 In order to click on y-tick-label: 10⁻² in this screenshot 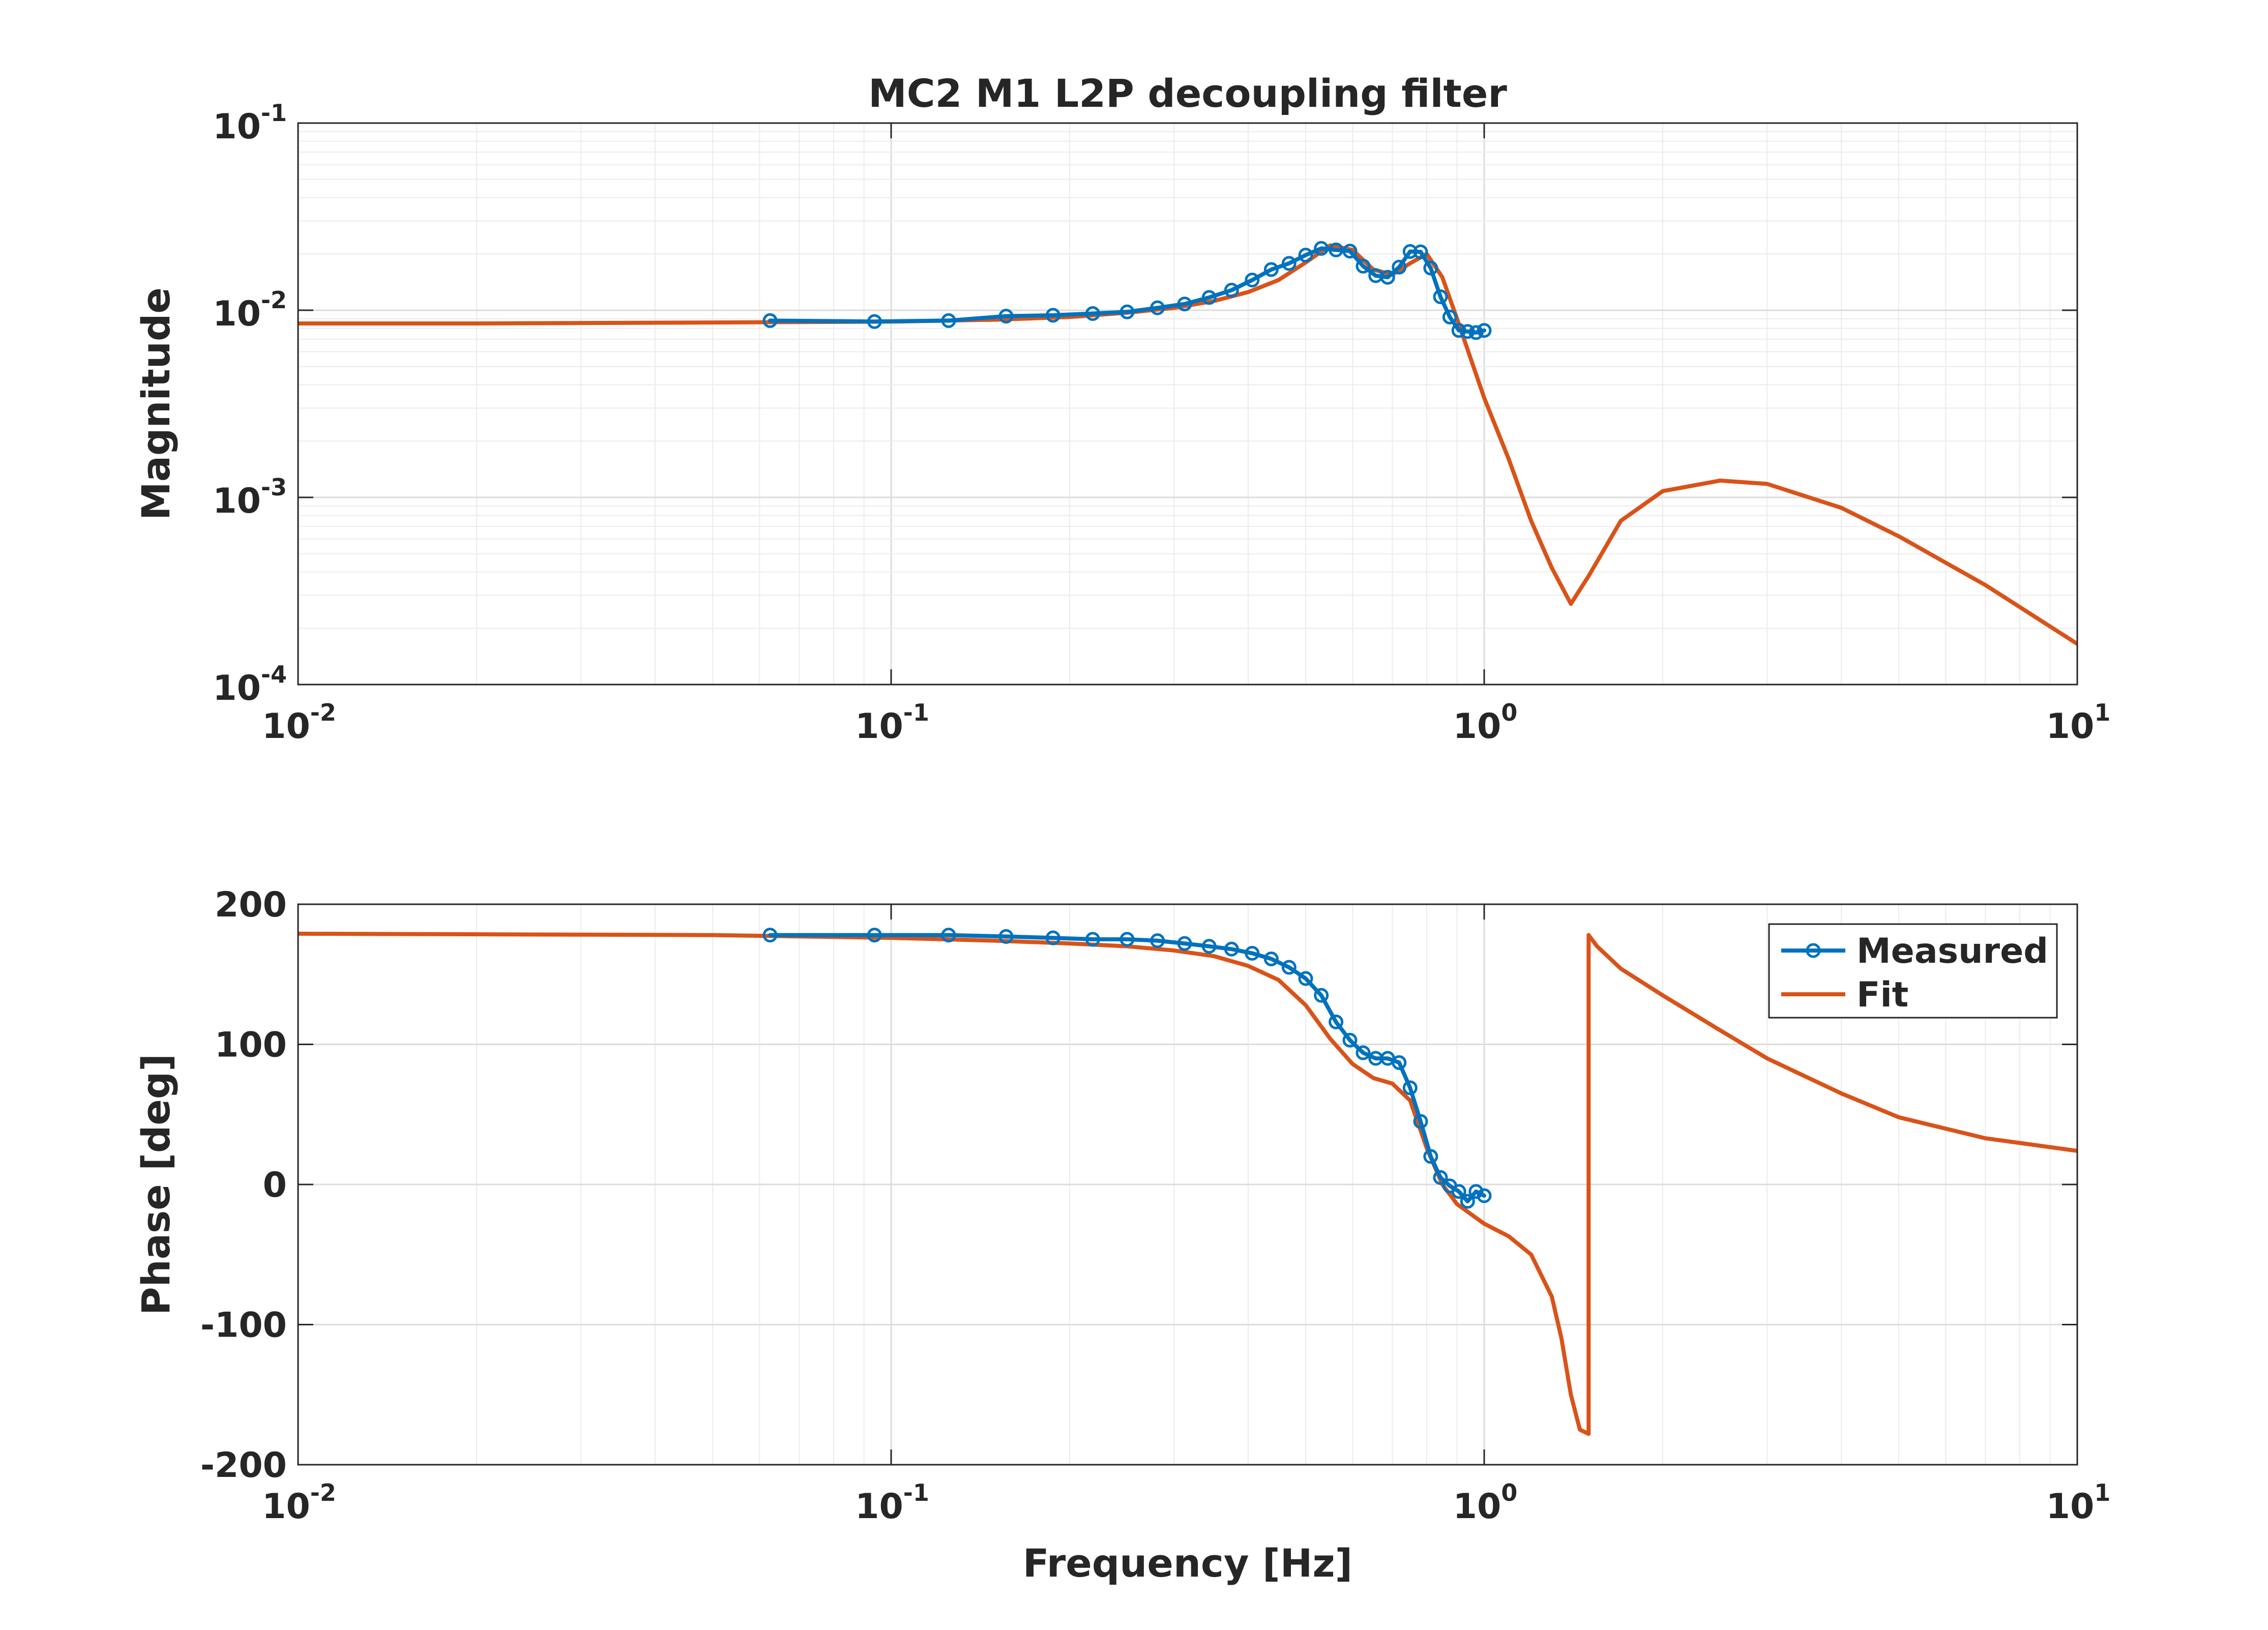, I will do `click(250, 310)`.